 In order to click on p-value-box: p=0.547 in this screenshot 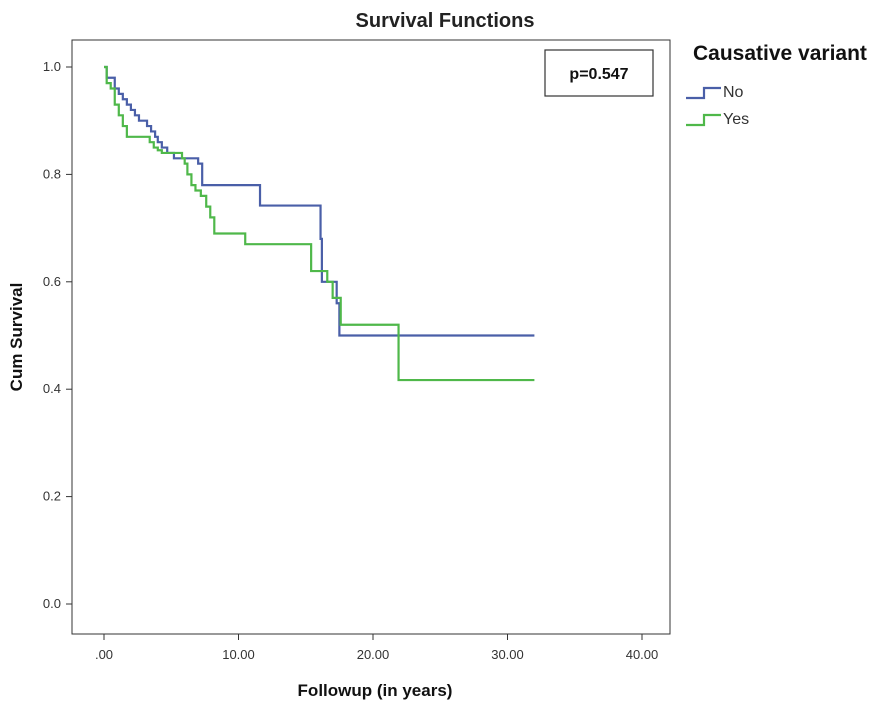, I will do `click(599, 73)`.